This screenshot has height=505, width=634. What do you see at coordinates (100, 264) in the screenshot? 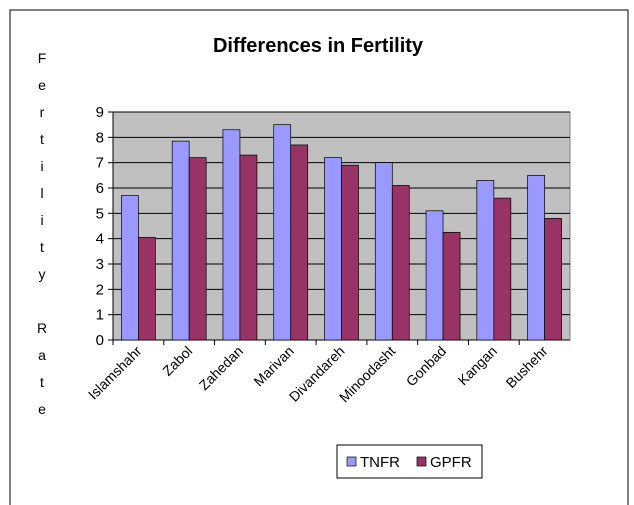
I see `y-tick-label: 3` at bounding box center [100, 264].